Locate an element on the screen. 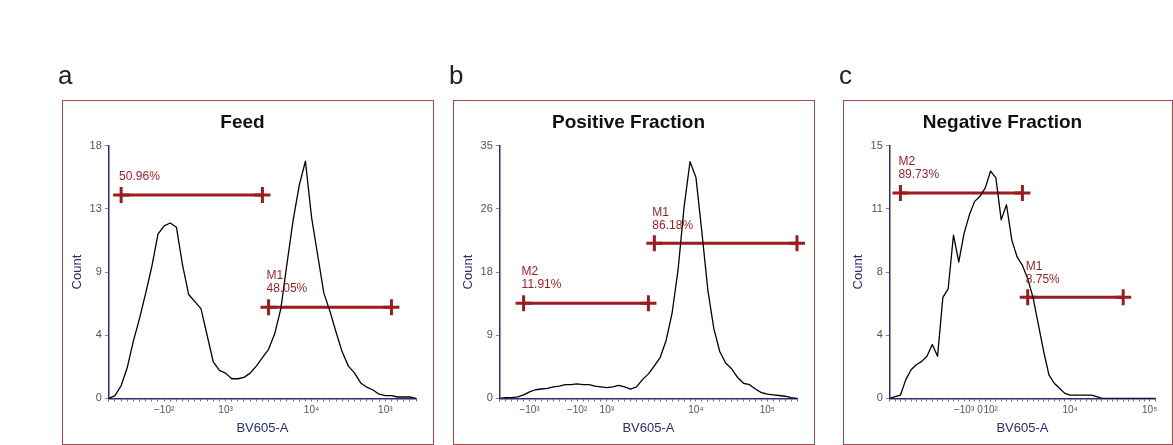 The width and height of the screenshot is (1173, 445). text: b is located at coordinates (456, 75).